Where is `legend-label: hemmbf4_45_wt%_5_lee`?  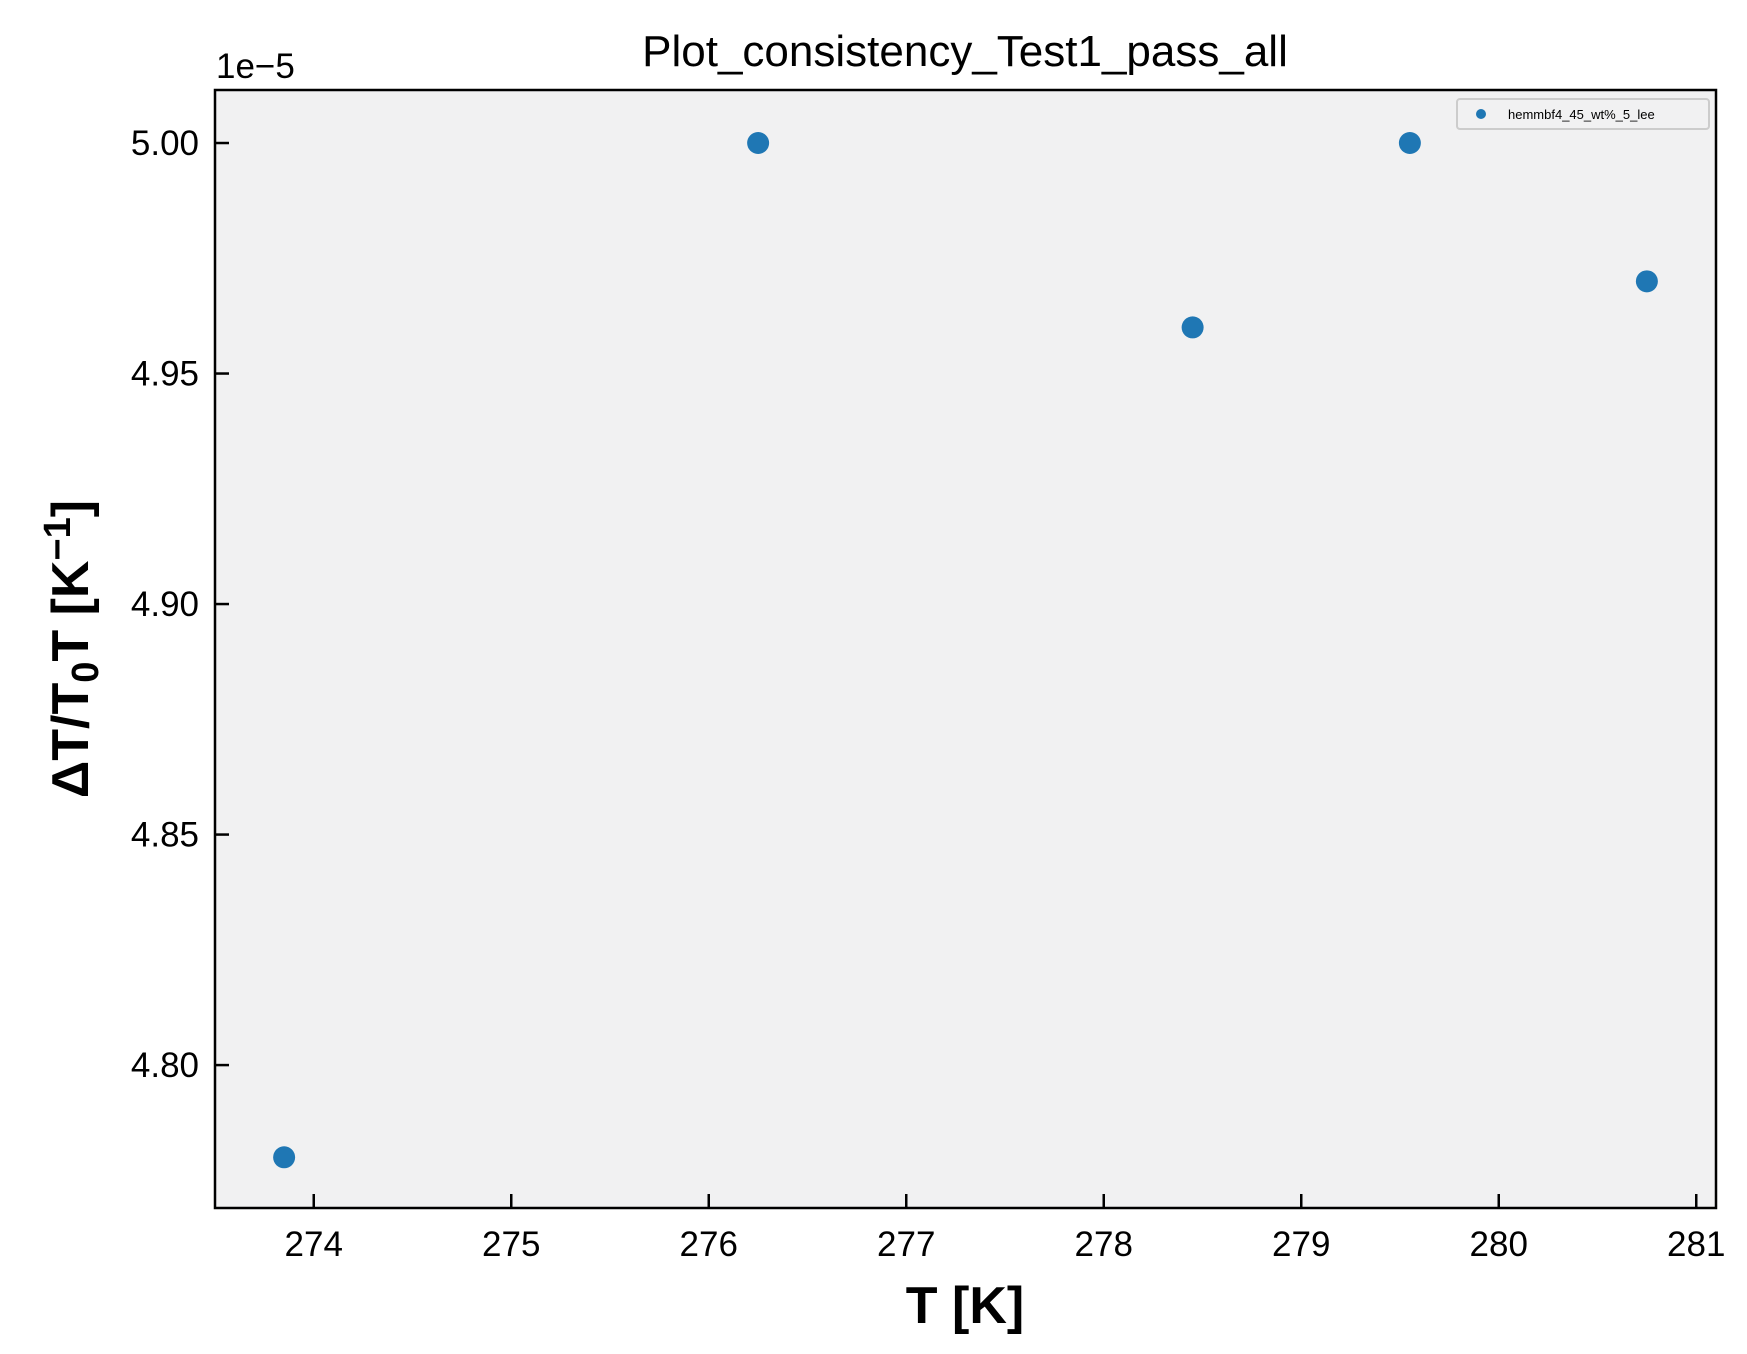
legend-label: hemmbf4_45_wt%_5_lee is located at coordinates (1581, 114).